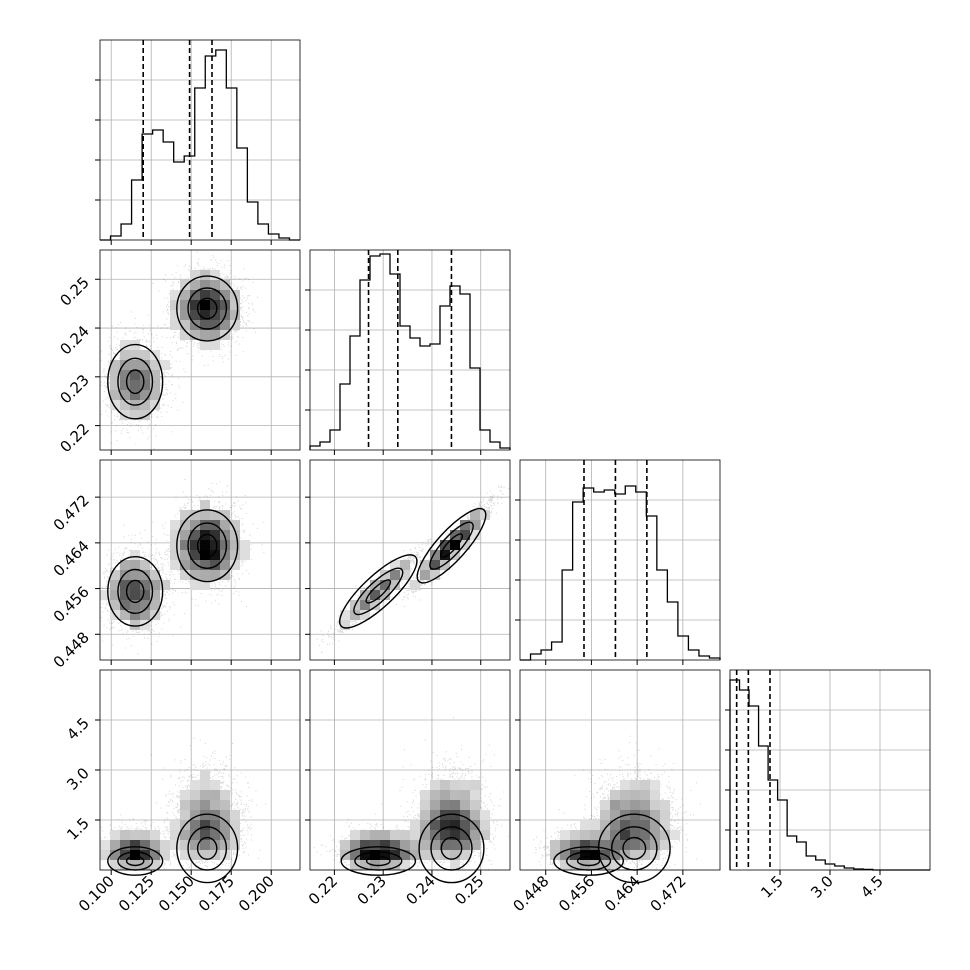 The image size is (970, 970). Describe the element at coordinates (71, 558) in the screenshot. I see `y-tick-label: 0.464` at that location.